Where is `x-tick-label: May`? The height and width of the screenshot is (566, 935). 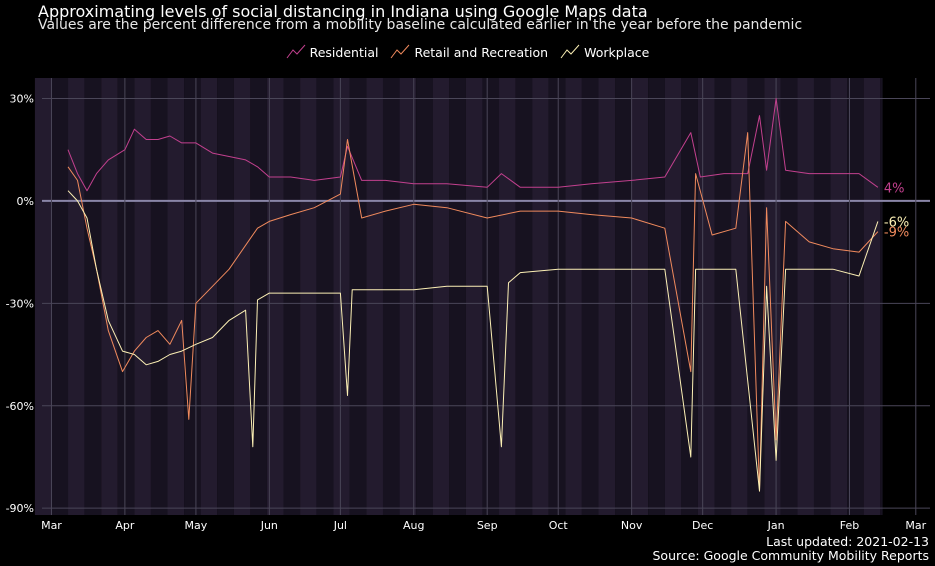
x-tick-label: May is located at coordinates (196, 525).